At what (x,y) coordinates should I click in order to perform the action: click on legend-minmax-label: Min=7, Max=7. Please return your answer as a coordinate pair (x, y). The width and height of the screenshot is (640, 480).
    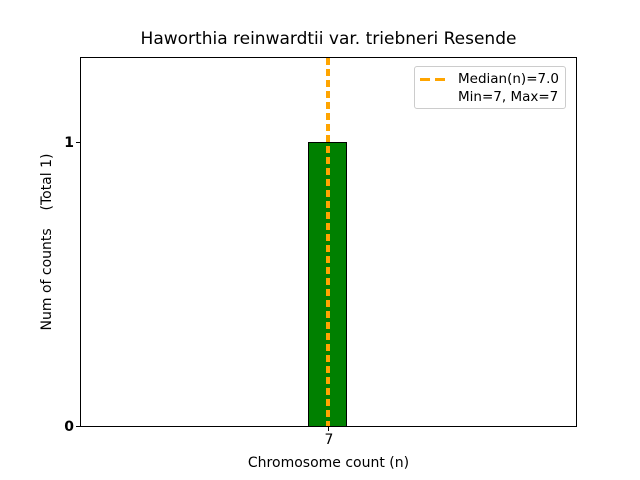
    Looking at the image, I should click on (508, 97).